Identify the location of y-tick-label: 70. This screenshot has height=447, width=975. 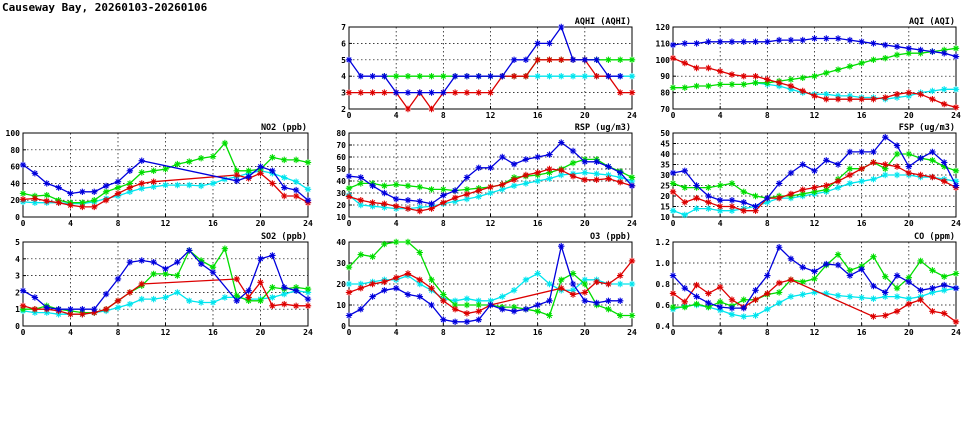
(341, 145).